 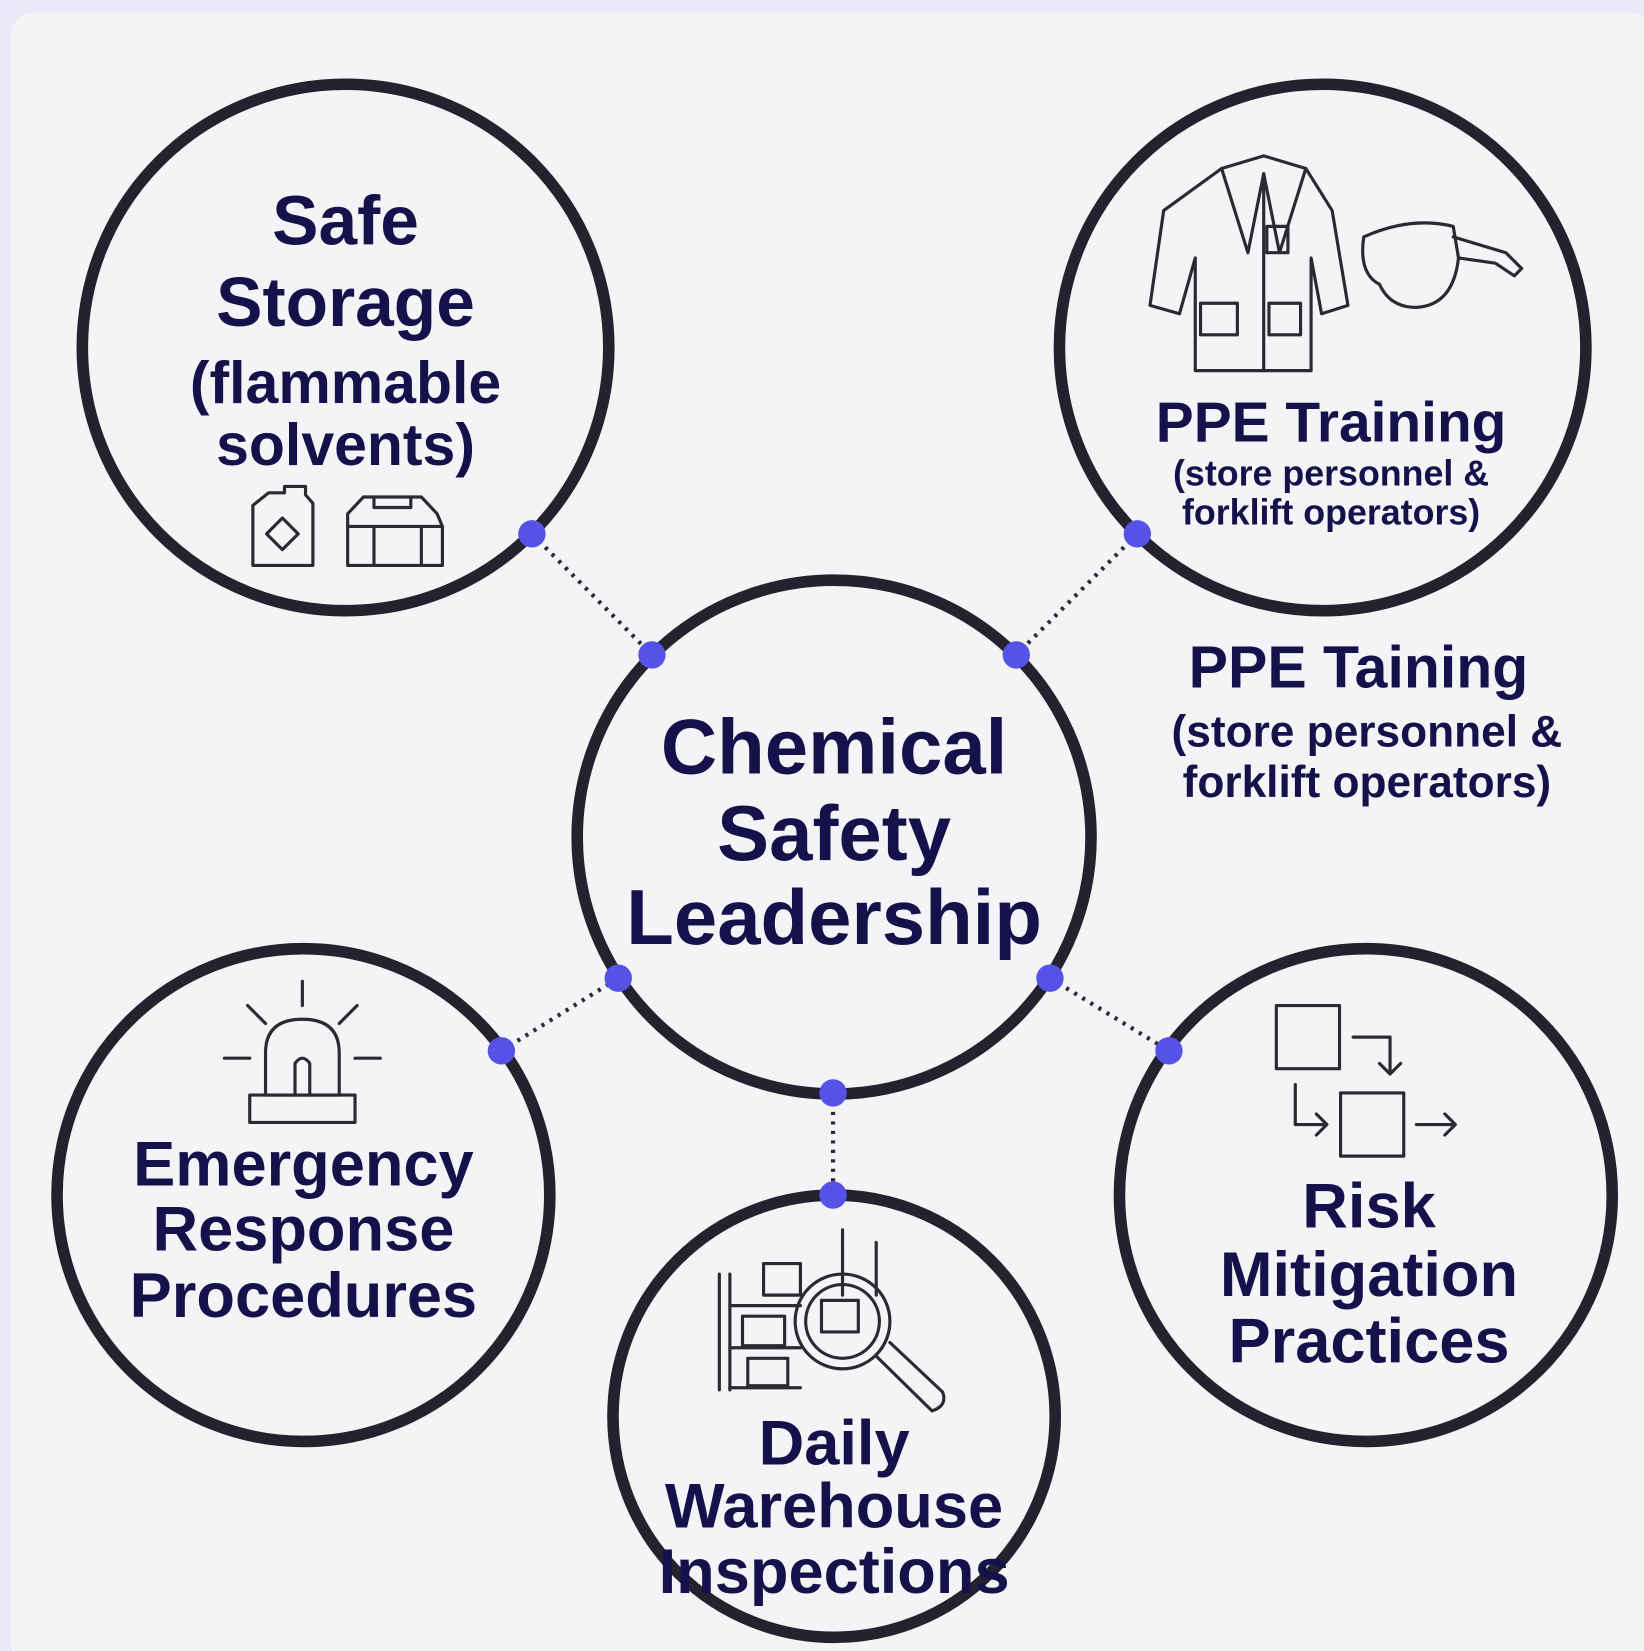 I want to click on annotation-subtitle: forklift operators), so click(x=1367, y=782).